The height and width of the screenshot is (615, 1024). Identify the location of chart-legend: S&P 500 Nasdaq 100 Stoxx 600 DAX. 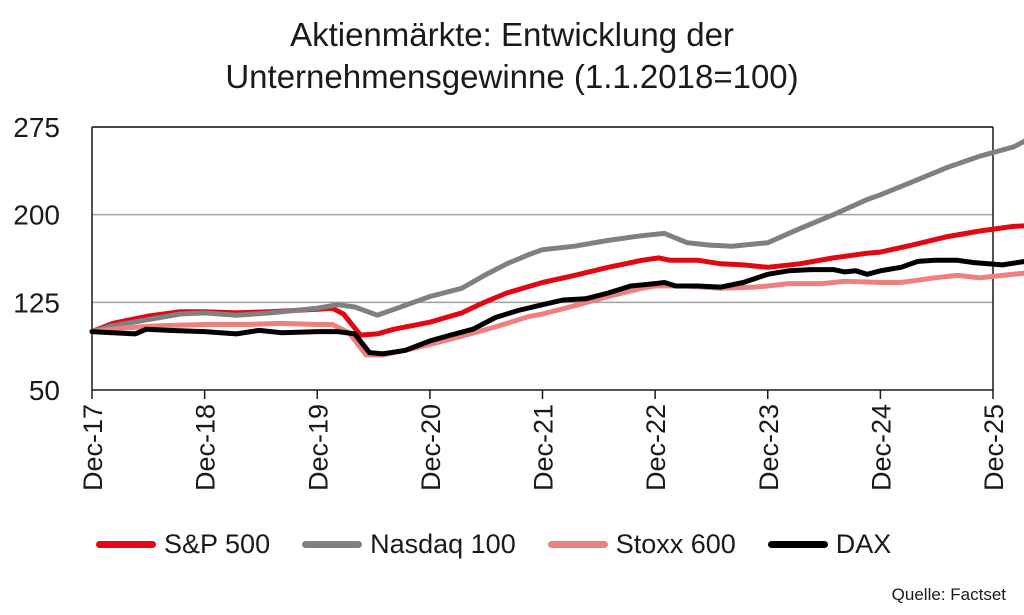
(509, 544).